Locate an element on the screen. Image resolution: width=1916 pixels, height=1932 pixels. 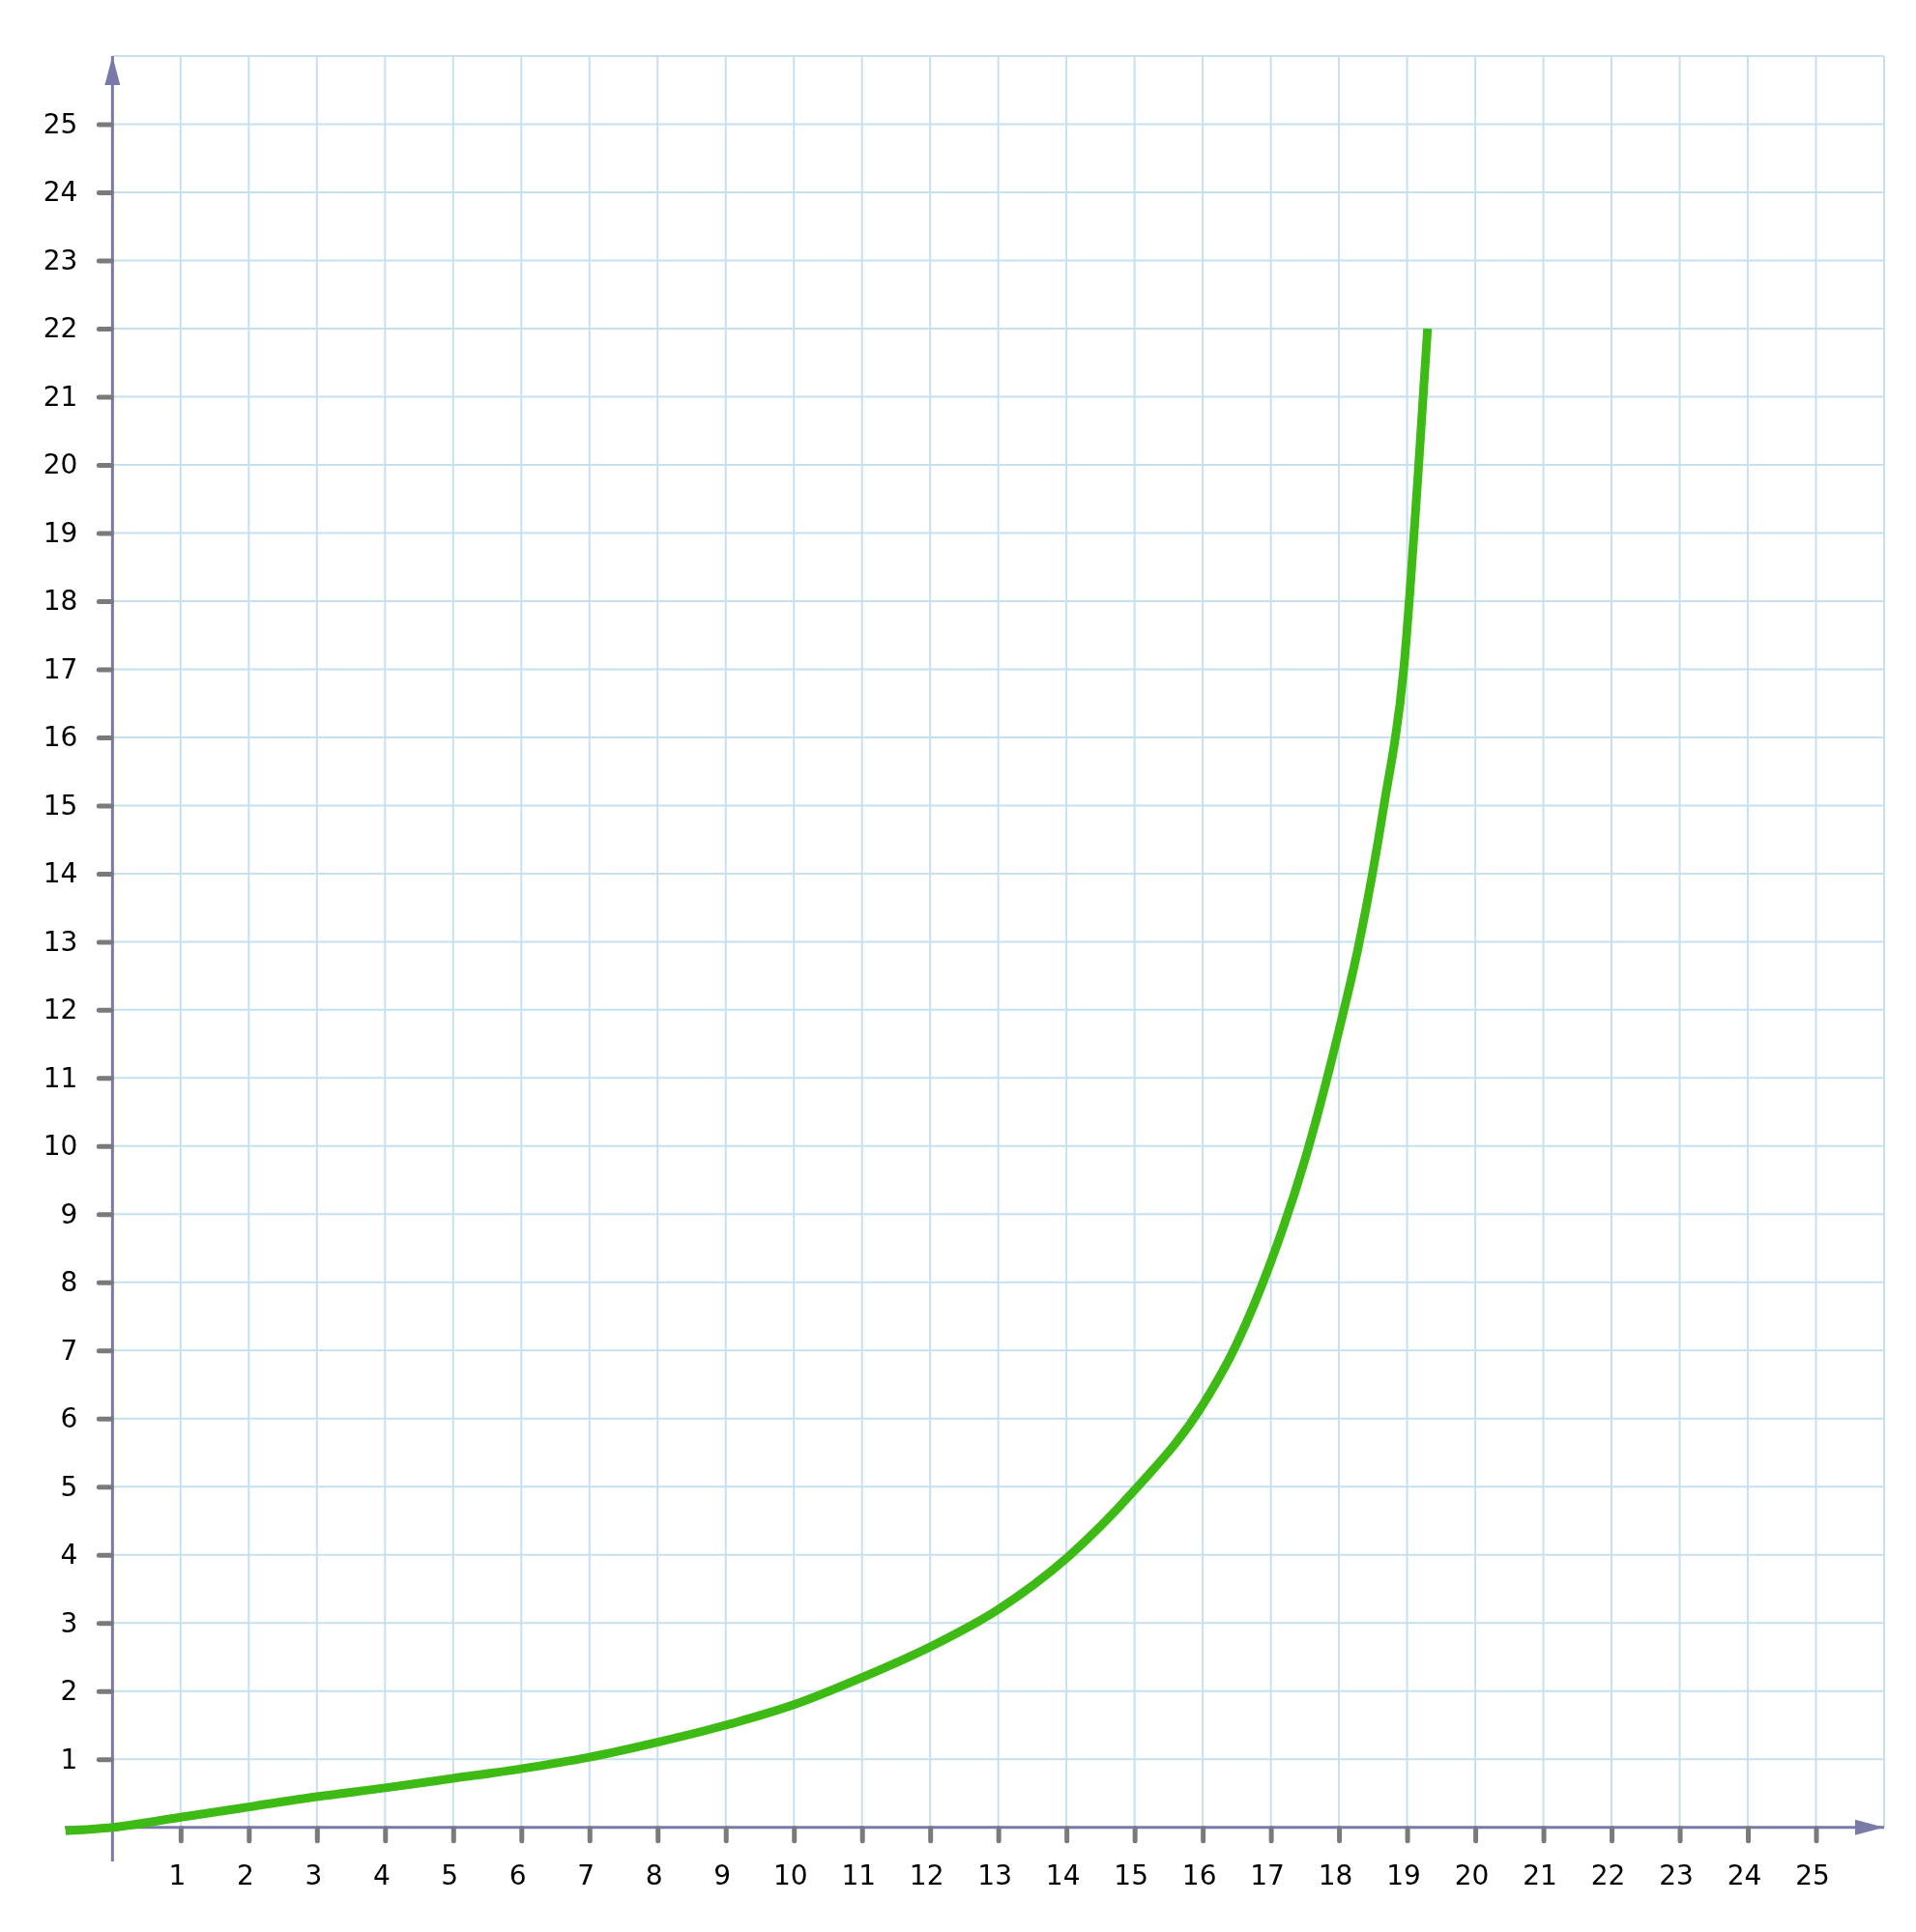
x-tick-label: 22 is located at coordinates (1608, 1875).